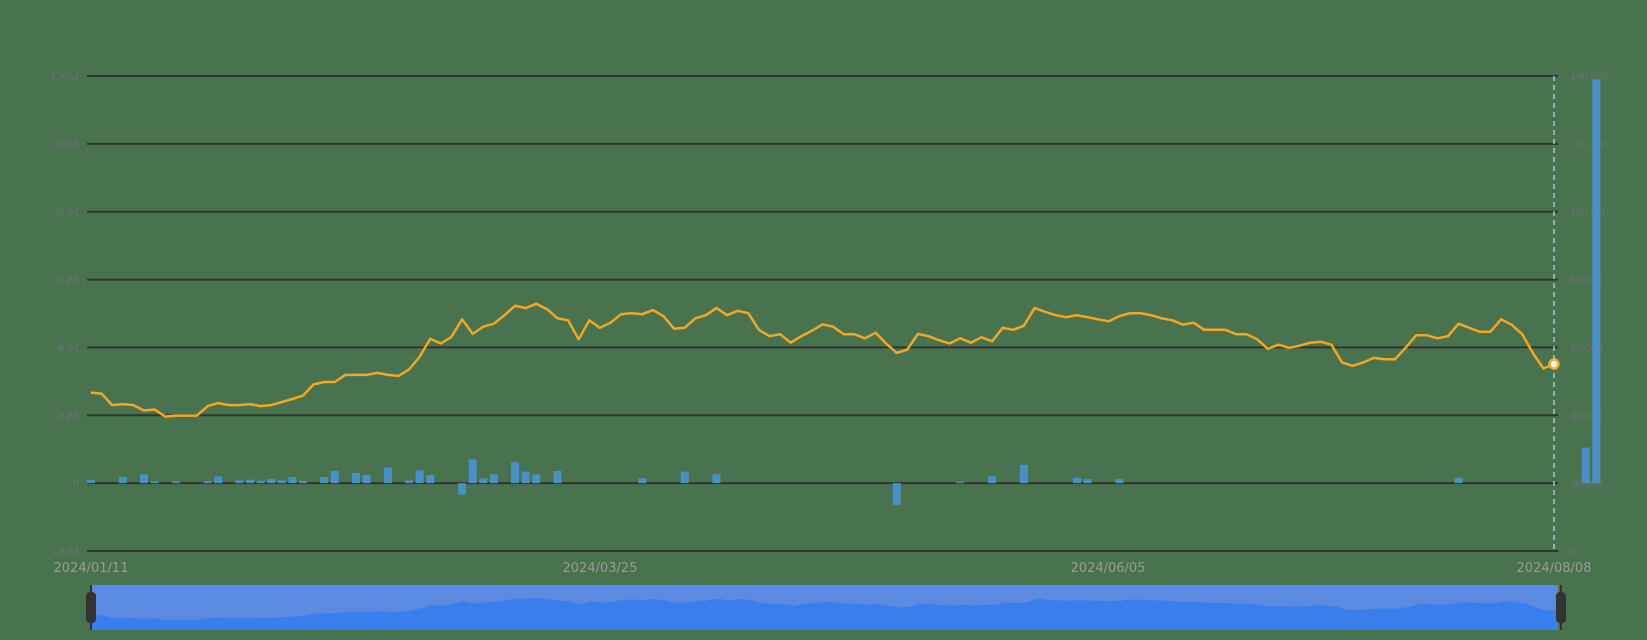 Image resolution: width=1647 pixels, height=640 pixels. I want to click on right-y-tick-label: 140,000, so click(1589, 76).